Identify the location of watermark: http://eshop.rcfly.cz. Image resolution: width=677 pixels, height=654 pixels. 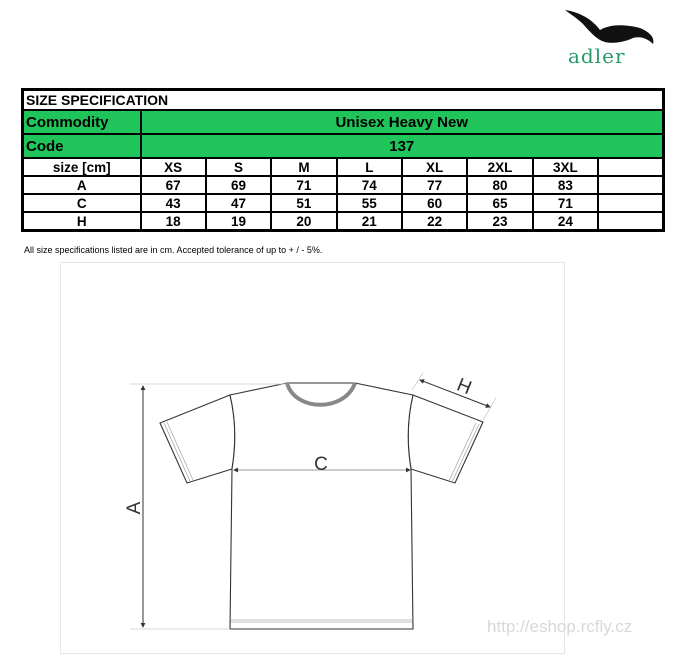
(560, 626).